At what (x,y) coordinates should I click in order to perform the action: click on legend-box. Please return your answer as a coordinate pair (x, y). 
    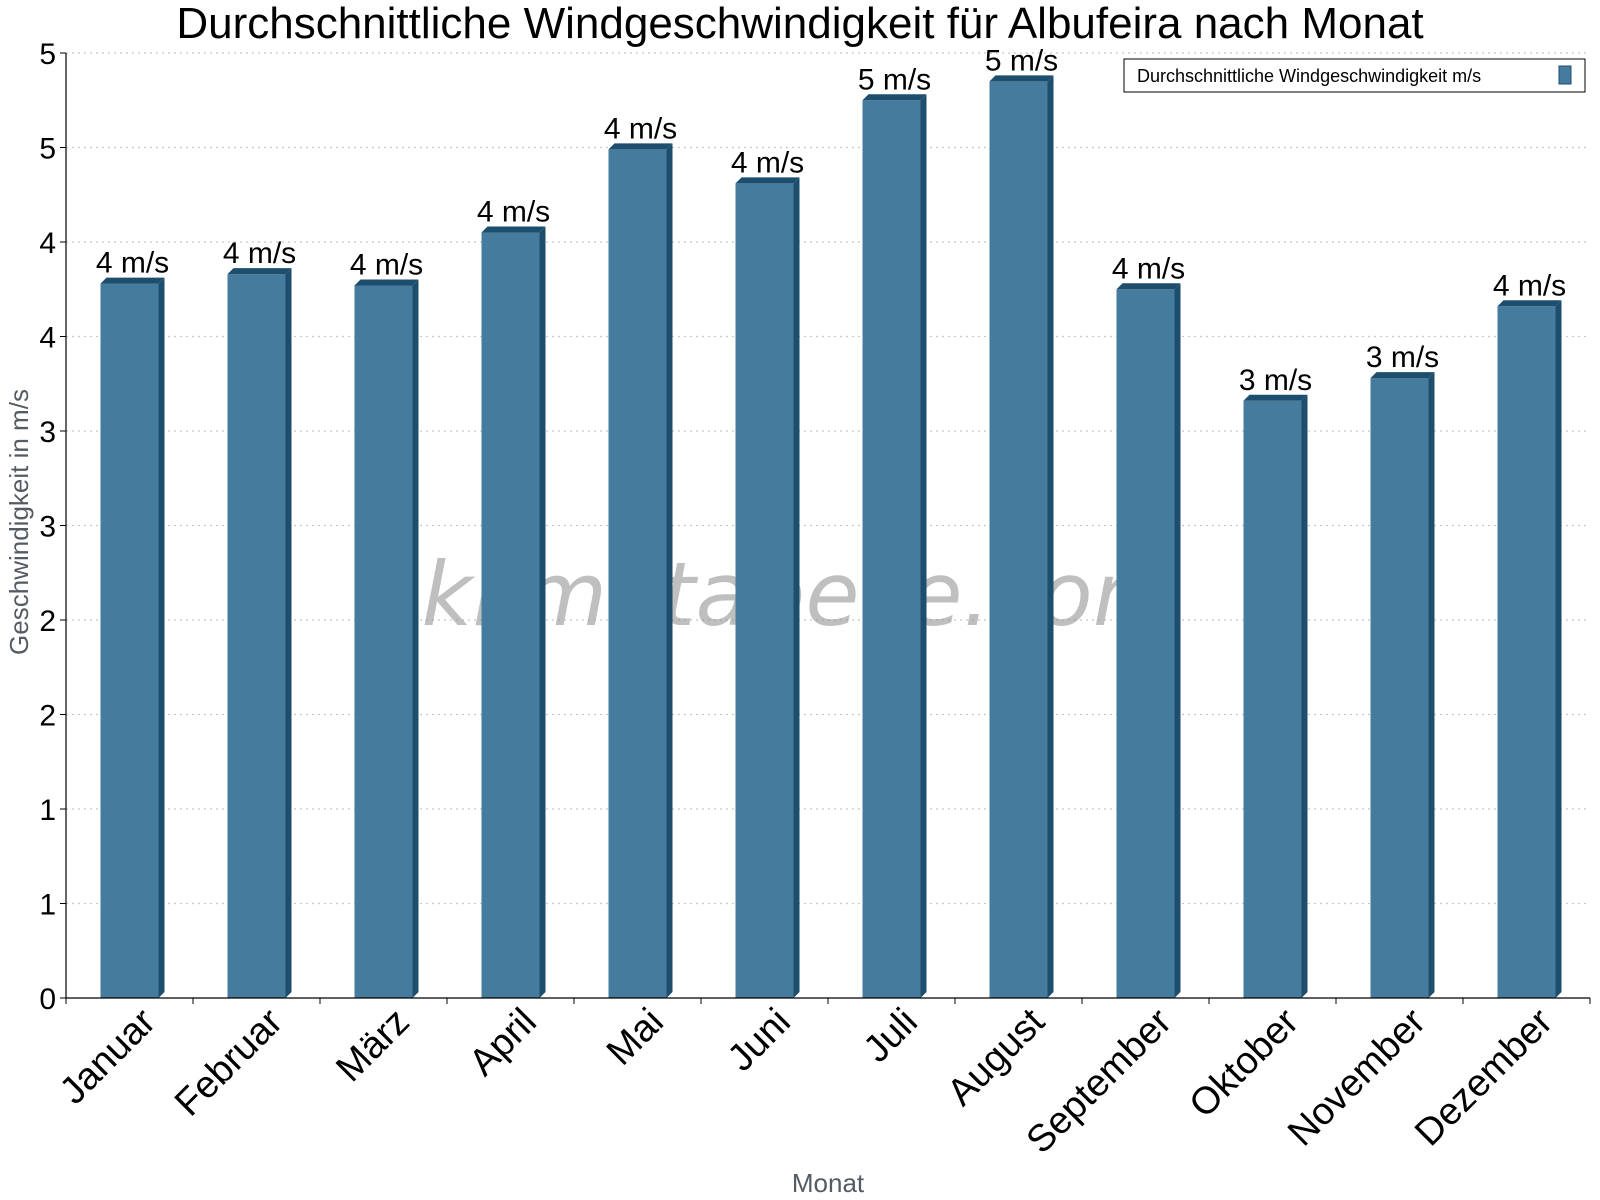
    Looking at the image, I should click on (1354, 75).